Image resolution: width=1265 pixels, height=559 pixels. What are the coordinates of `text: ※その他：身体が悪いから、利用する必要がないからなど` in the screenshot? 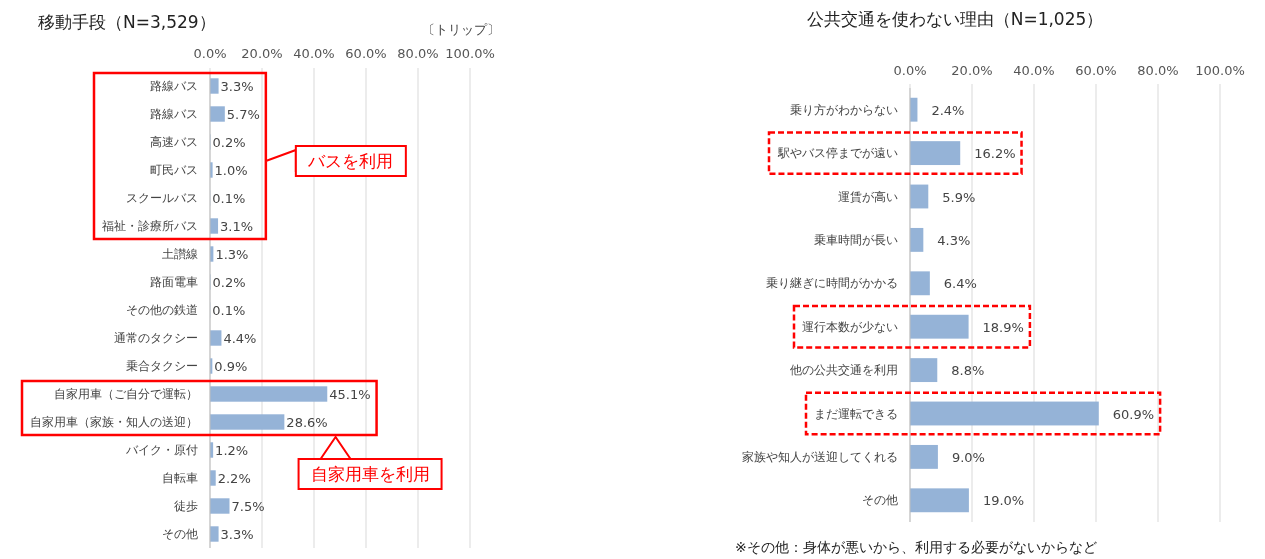 It's located at (916, 547).